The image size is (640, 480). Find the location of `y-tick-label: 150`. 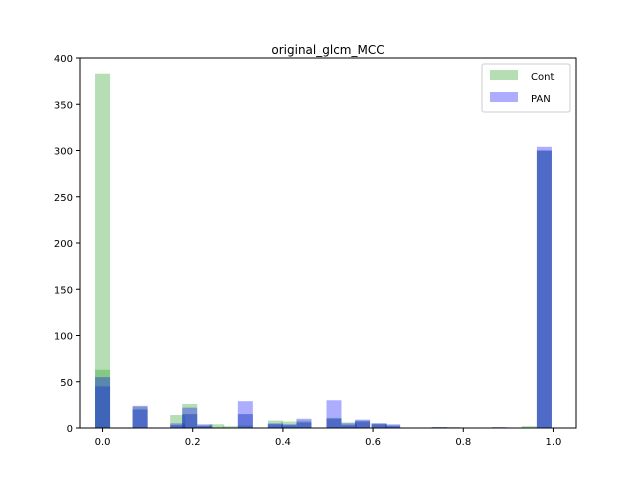

y-tick-label: 150 is located at coordinates (63, 290).